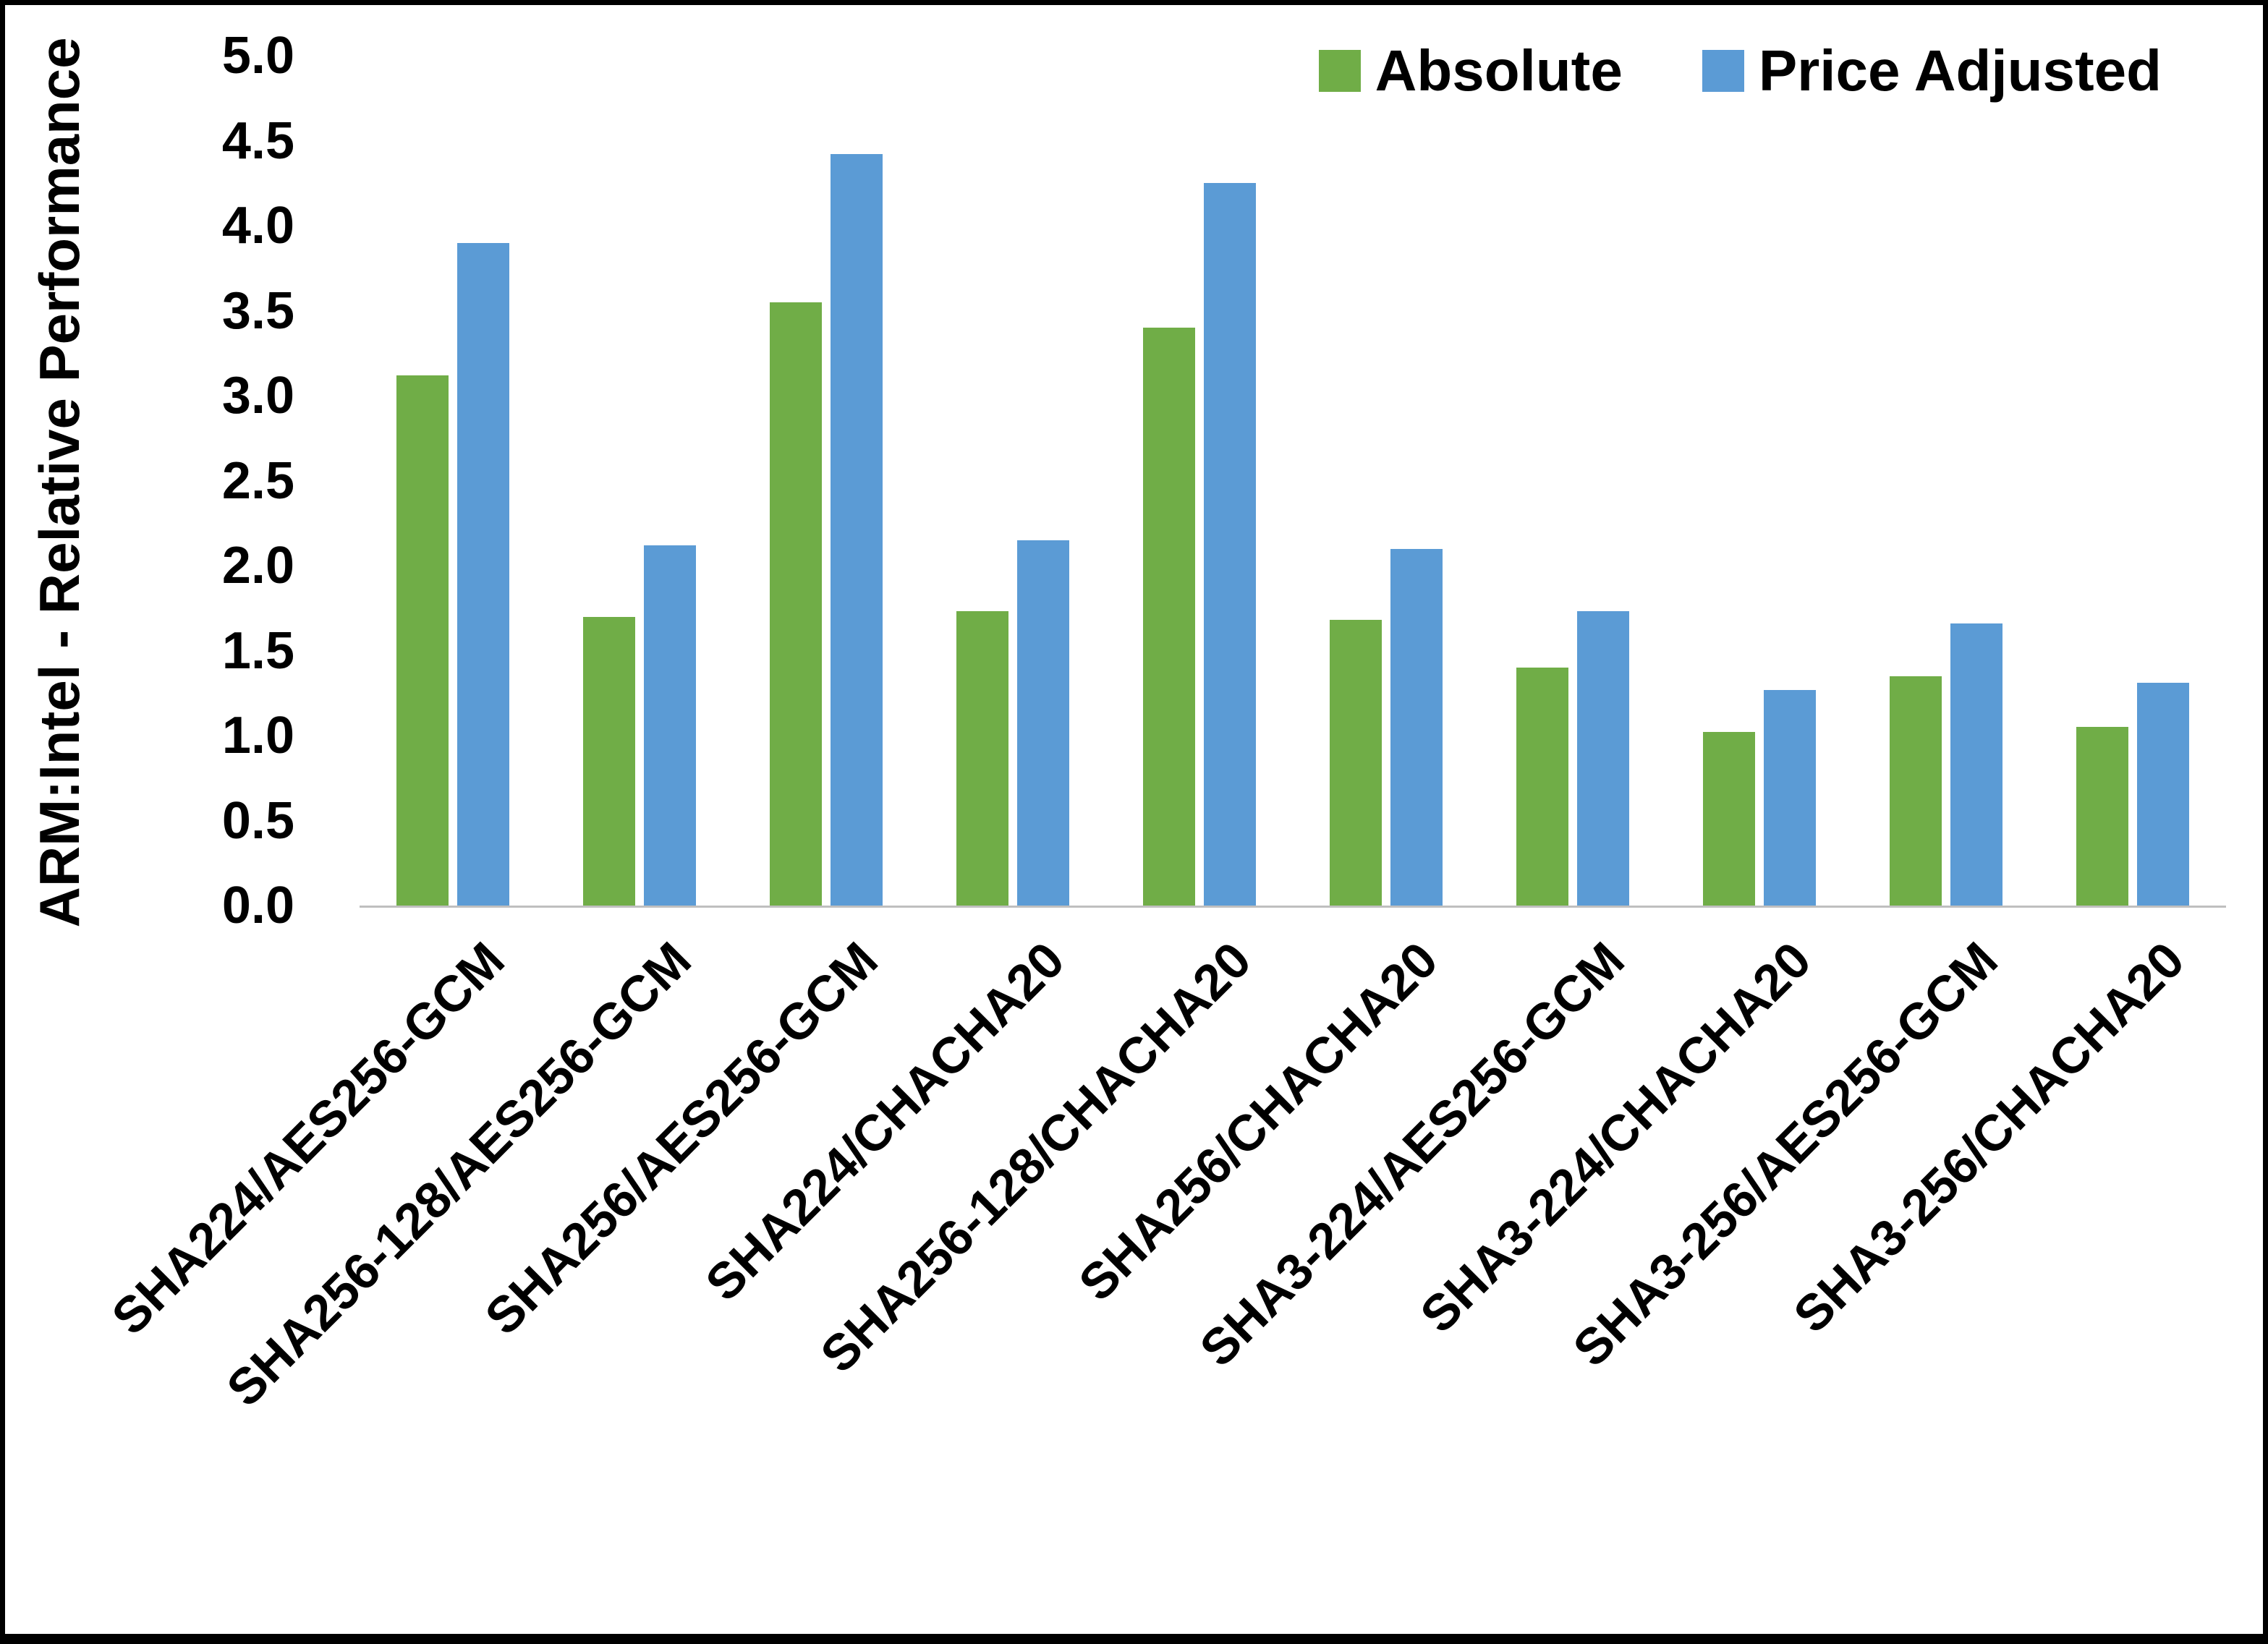 This screenshot has height=1644, width=2268. I want to click on y-tick-label: 0.5, so click(257, 820).